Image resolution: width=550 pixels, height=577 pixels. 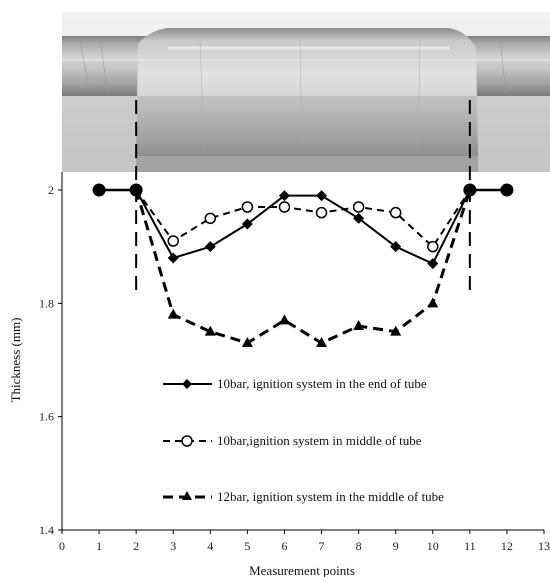 I want to click on x-tick-label: 4, so click(x=210, y=546).